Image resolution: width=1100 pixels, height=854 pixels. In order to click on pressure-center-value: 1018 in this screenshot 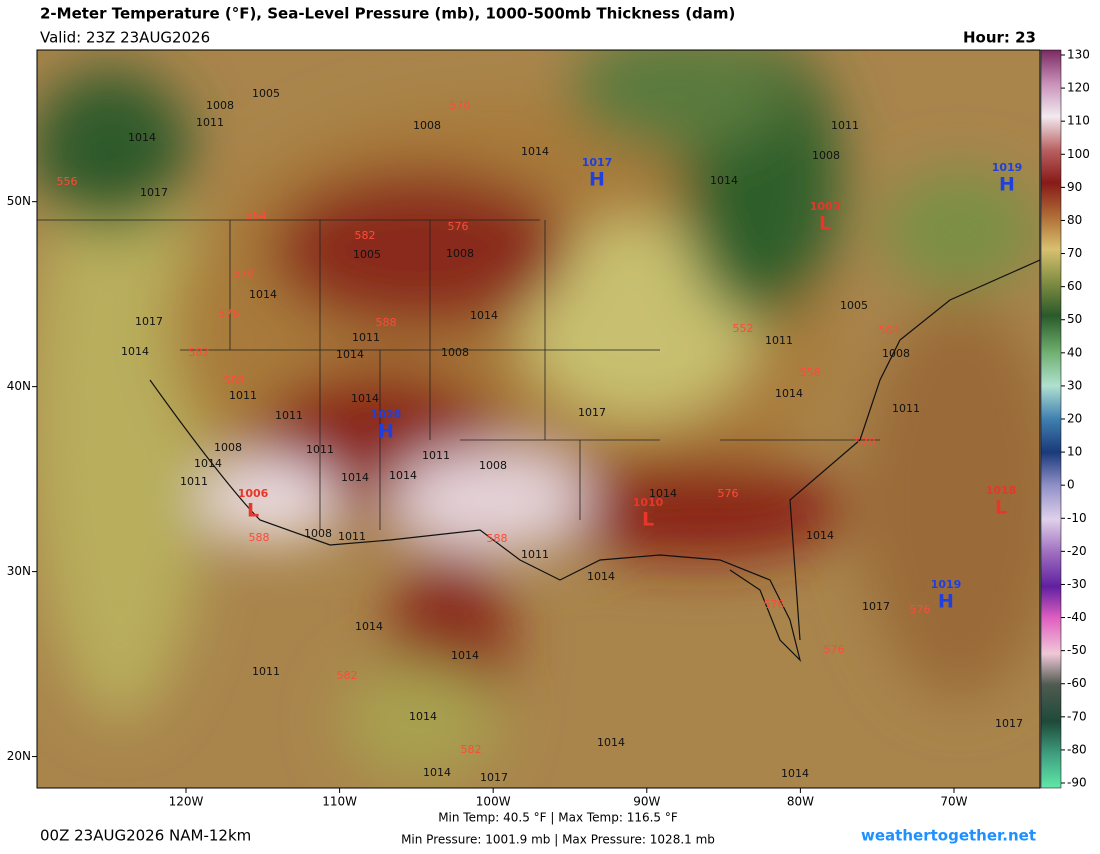, I will do `click(1001, 490)`.